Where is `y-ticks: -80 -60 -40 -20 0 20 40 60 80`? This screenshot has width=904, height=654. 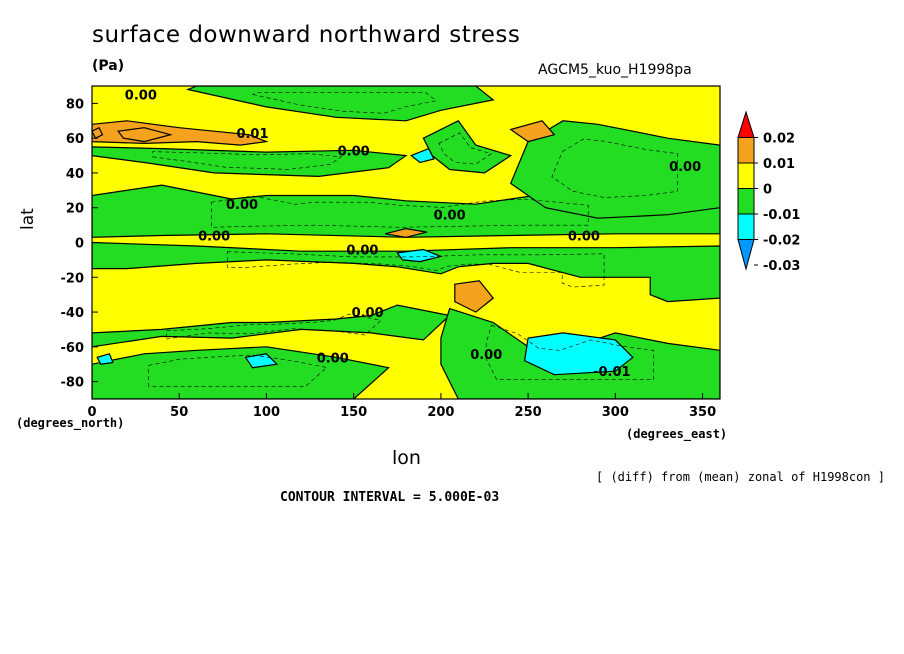 y-ticks: -80 -60 -40 -20 0 20 40 60 80 is located at coordinates (79, 244).